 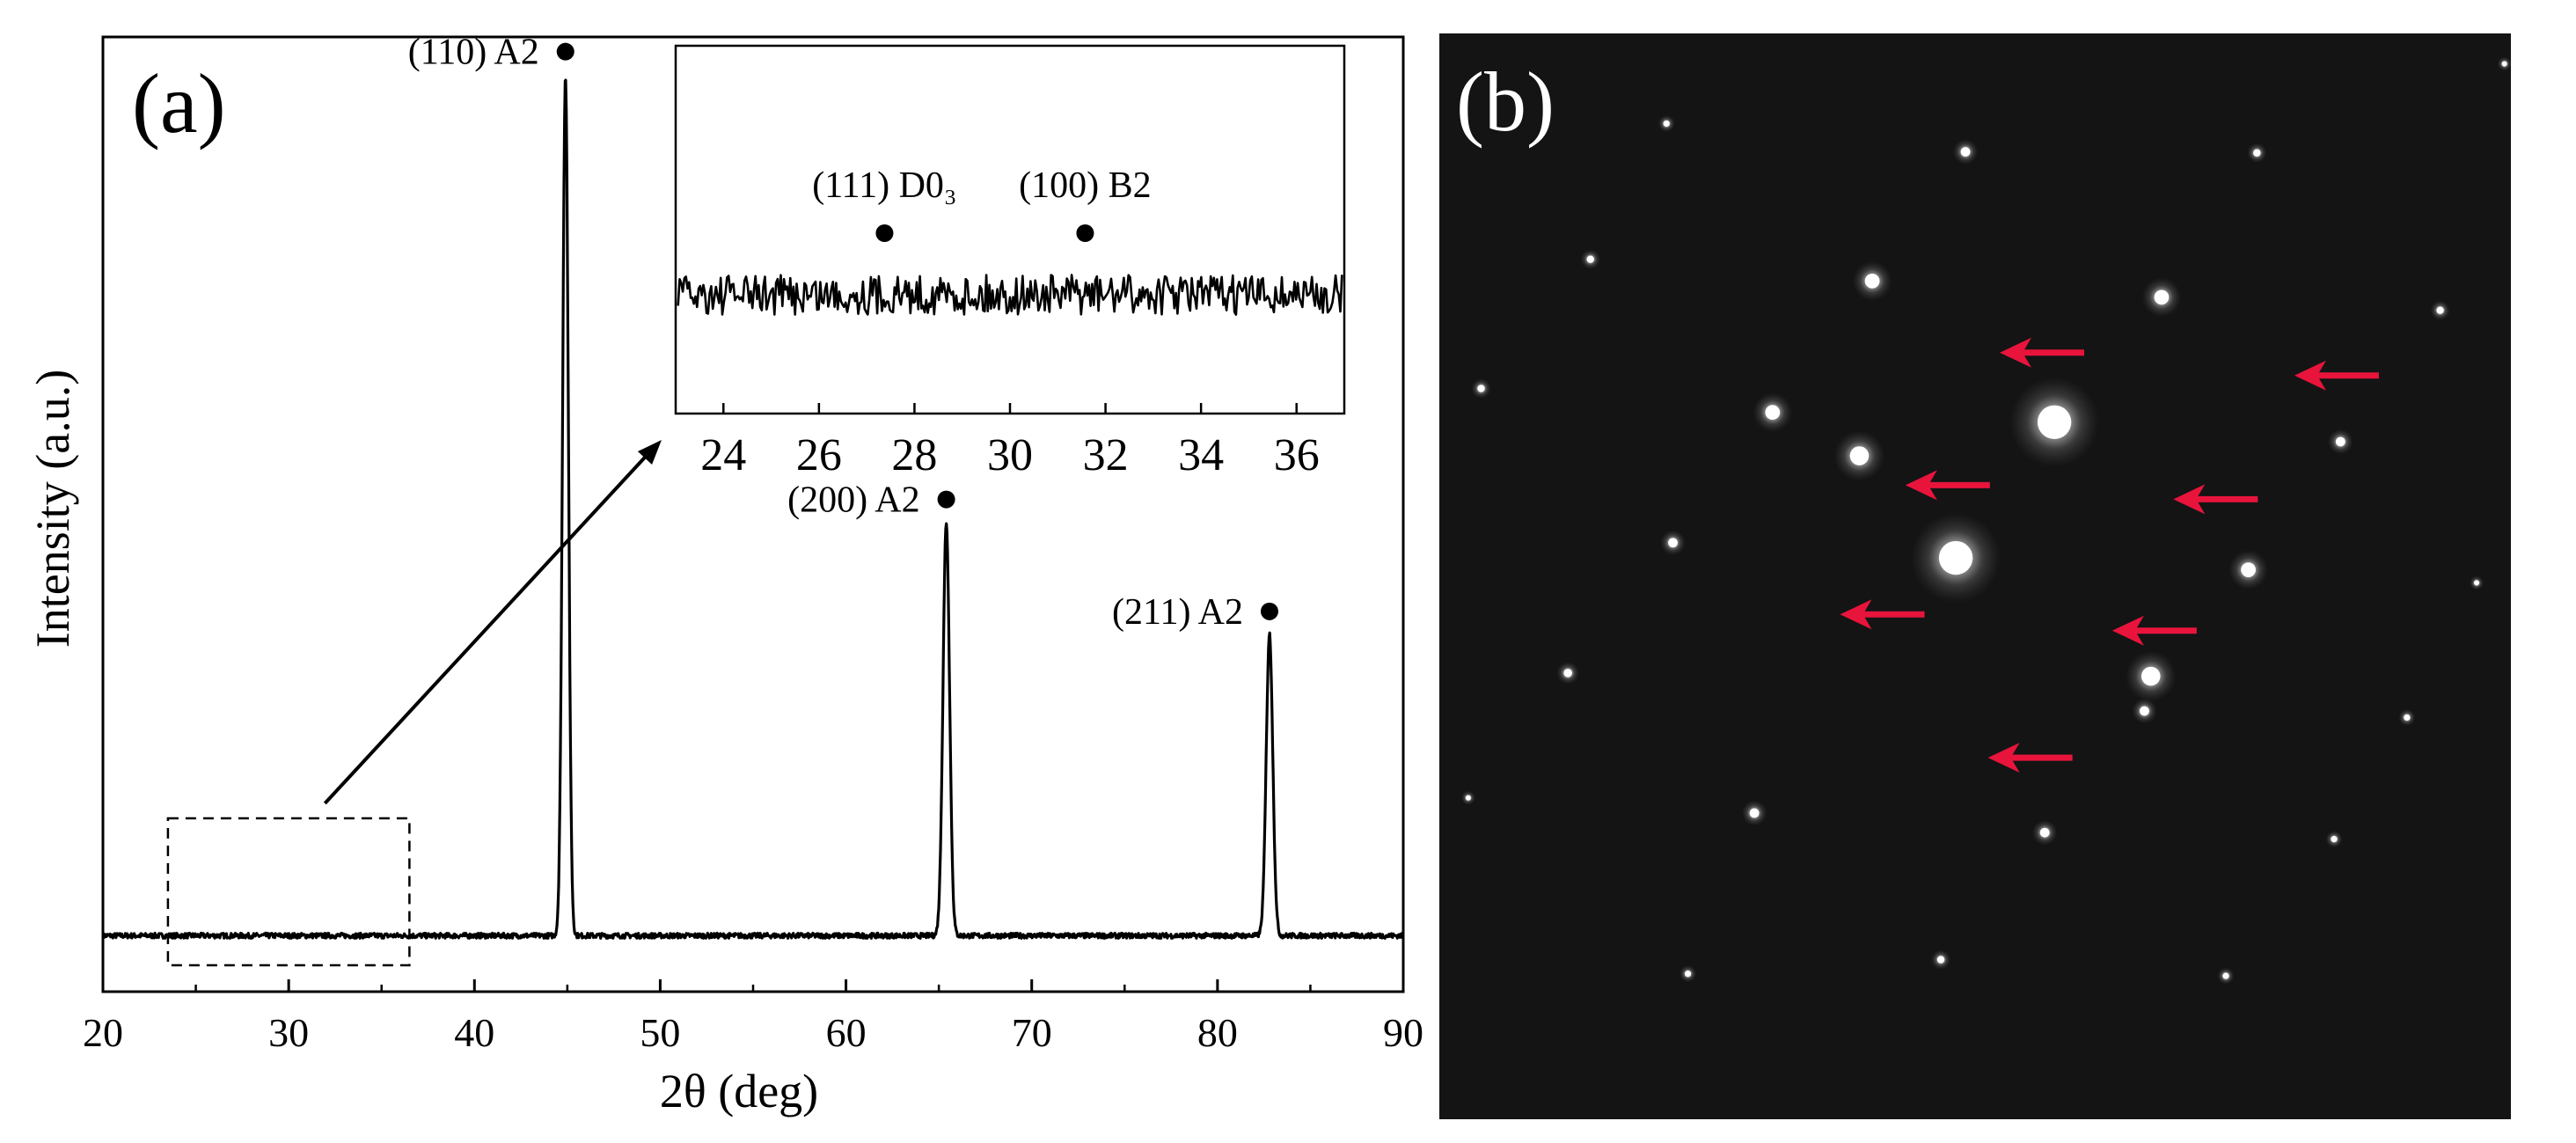 I want to click on inset-x-tick-label: 28, so click(x=914, y=455).